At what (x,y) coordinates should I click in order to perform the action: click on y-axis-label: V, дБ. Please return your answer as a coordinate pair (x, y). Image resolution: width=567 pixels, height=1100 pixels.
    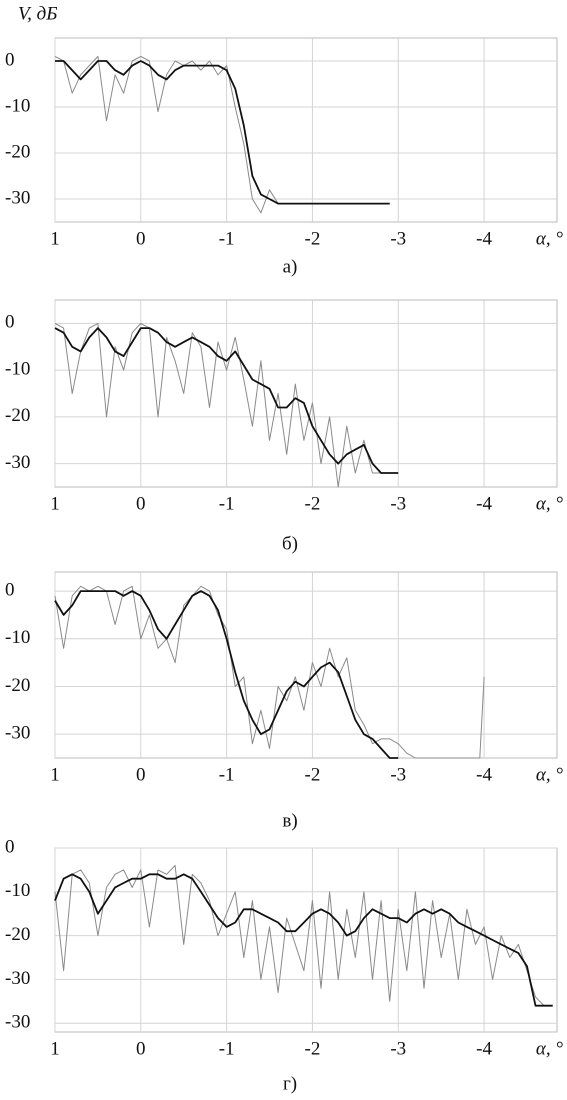
    Looking at the image, I should click on (37, 13).